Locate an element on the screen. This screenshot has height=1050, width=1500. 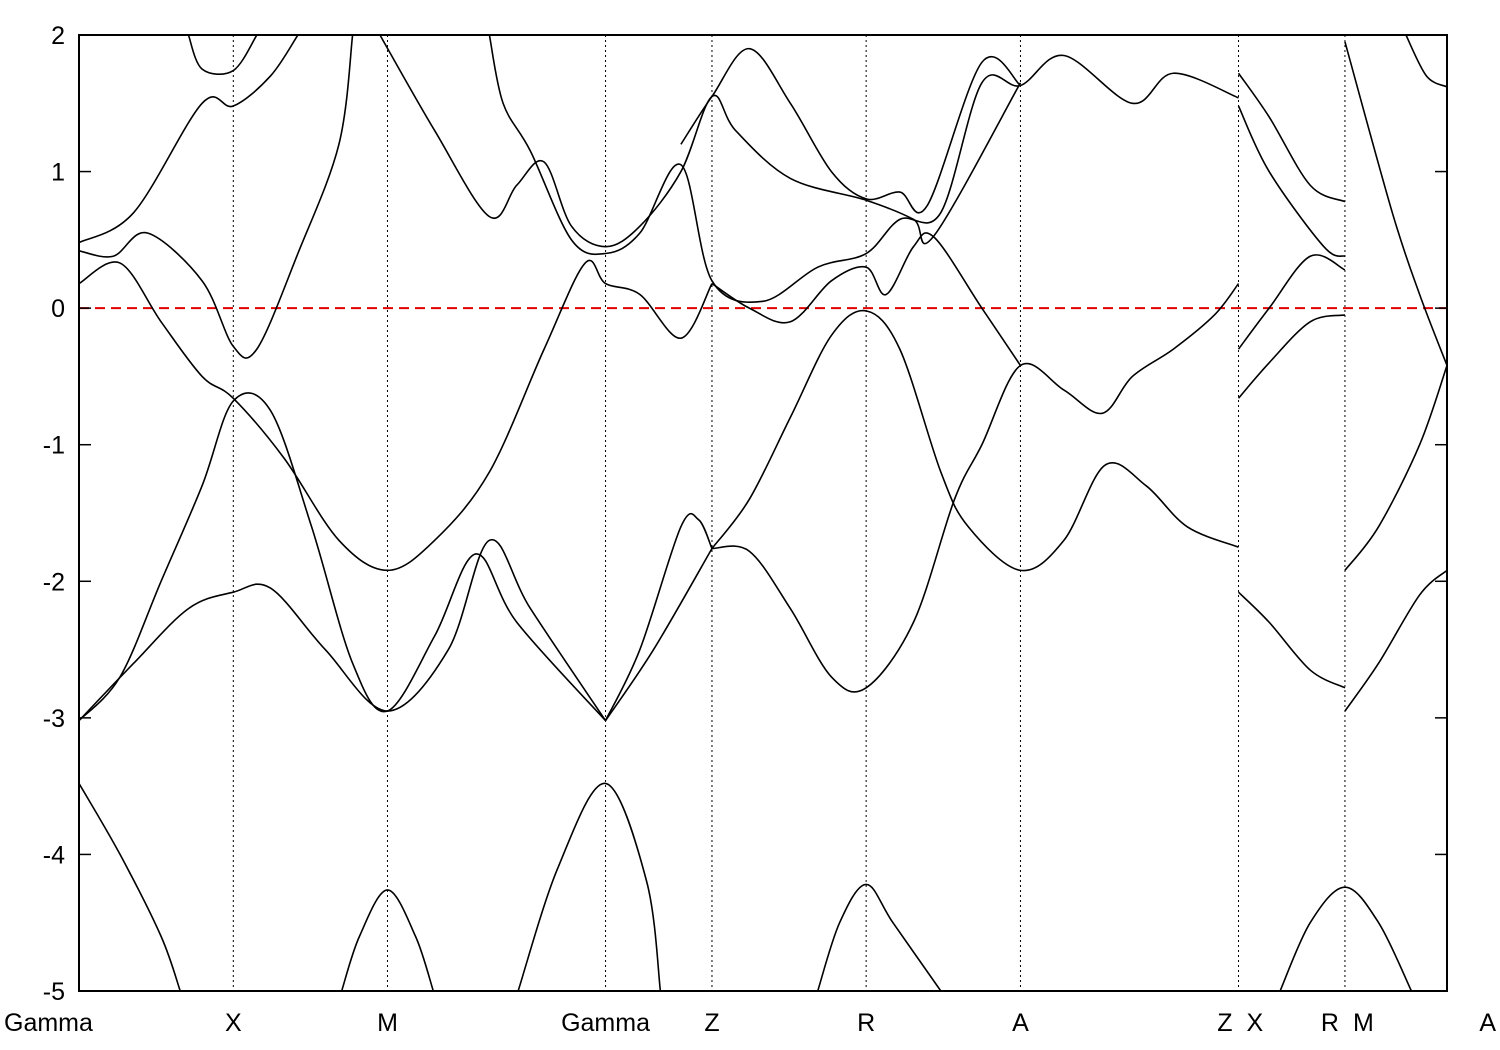
y-tick-label: 2 is located at coordinates (58, 36).